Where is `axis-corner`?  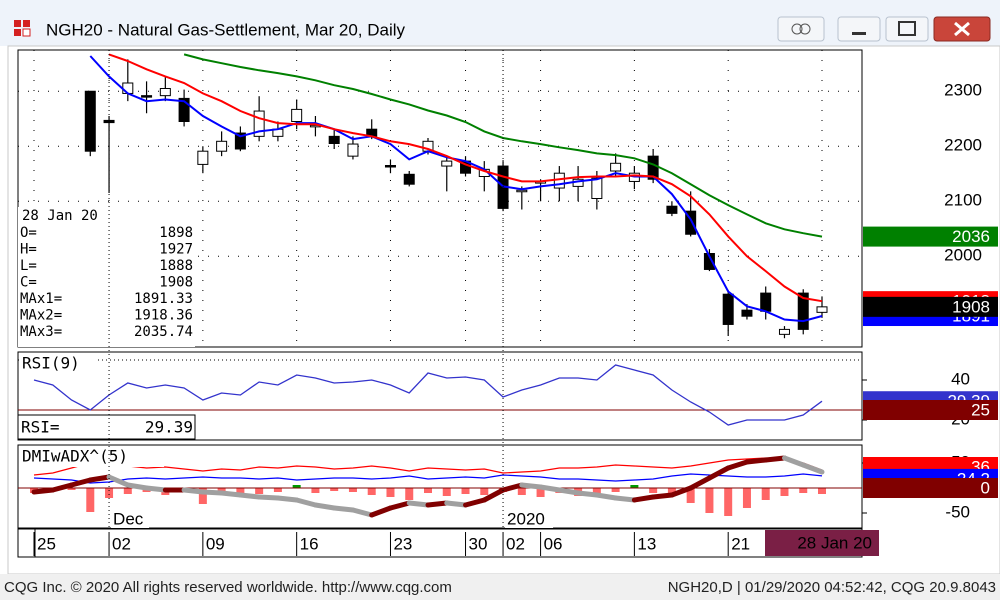
axis-corner is located at coordinates (26, 543).